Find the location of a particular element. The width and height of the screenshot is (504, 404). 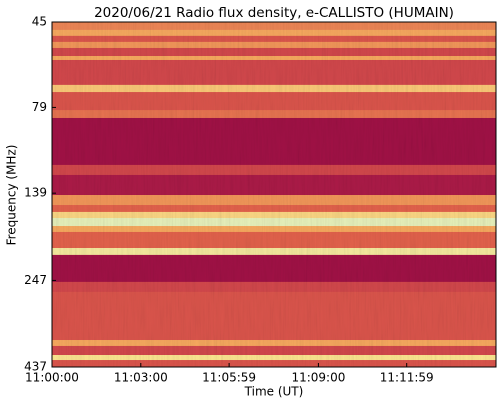

y-tick-label: 437 is located at coordinates (35, 367).